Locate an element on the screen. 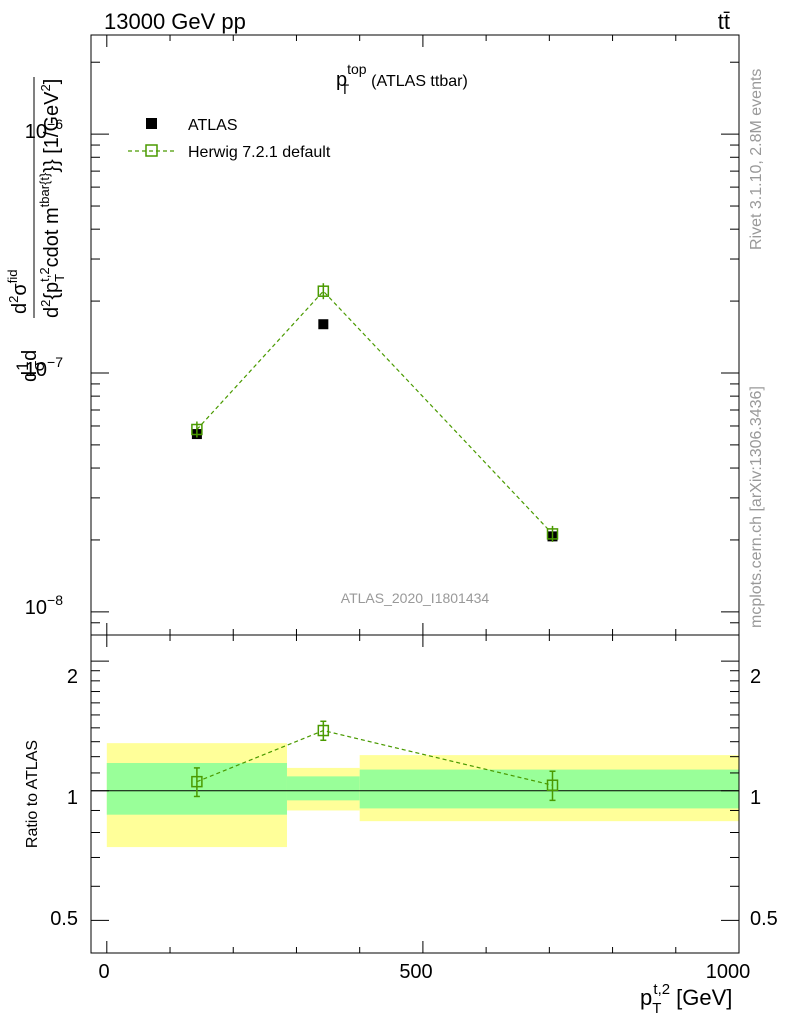  analysis-watermark: ATLAS_2020_I1801434 is located at coordinates (415, 598).